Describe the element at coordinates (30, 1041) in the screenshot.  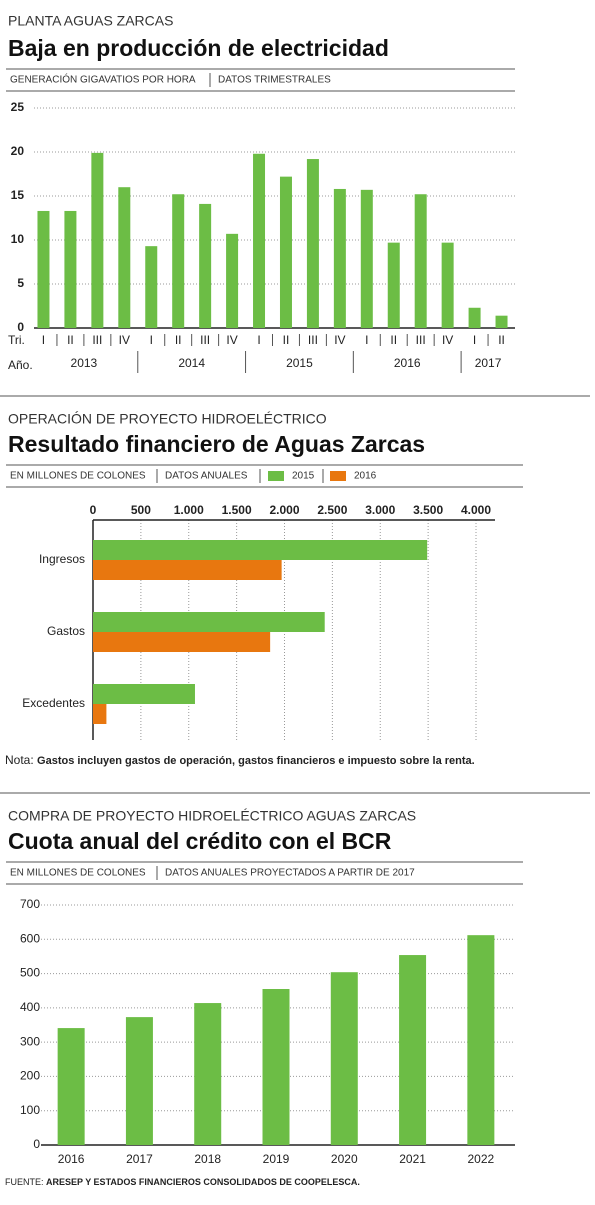
I see `y-tick-label: 300` at that location.